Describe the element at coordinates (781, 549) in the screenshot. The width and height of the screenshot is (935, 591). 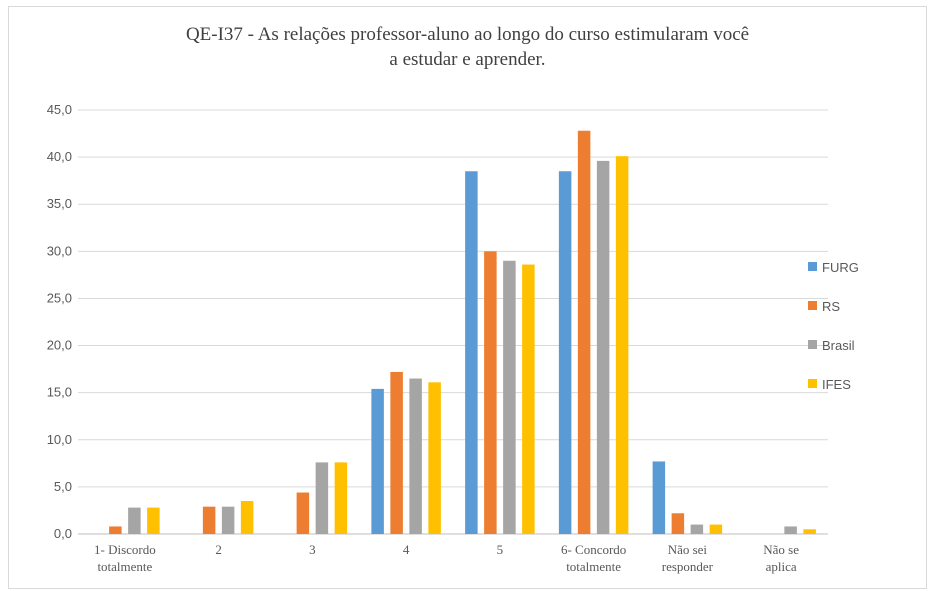
I see `x-tick-label: Não se` at that location.